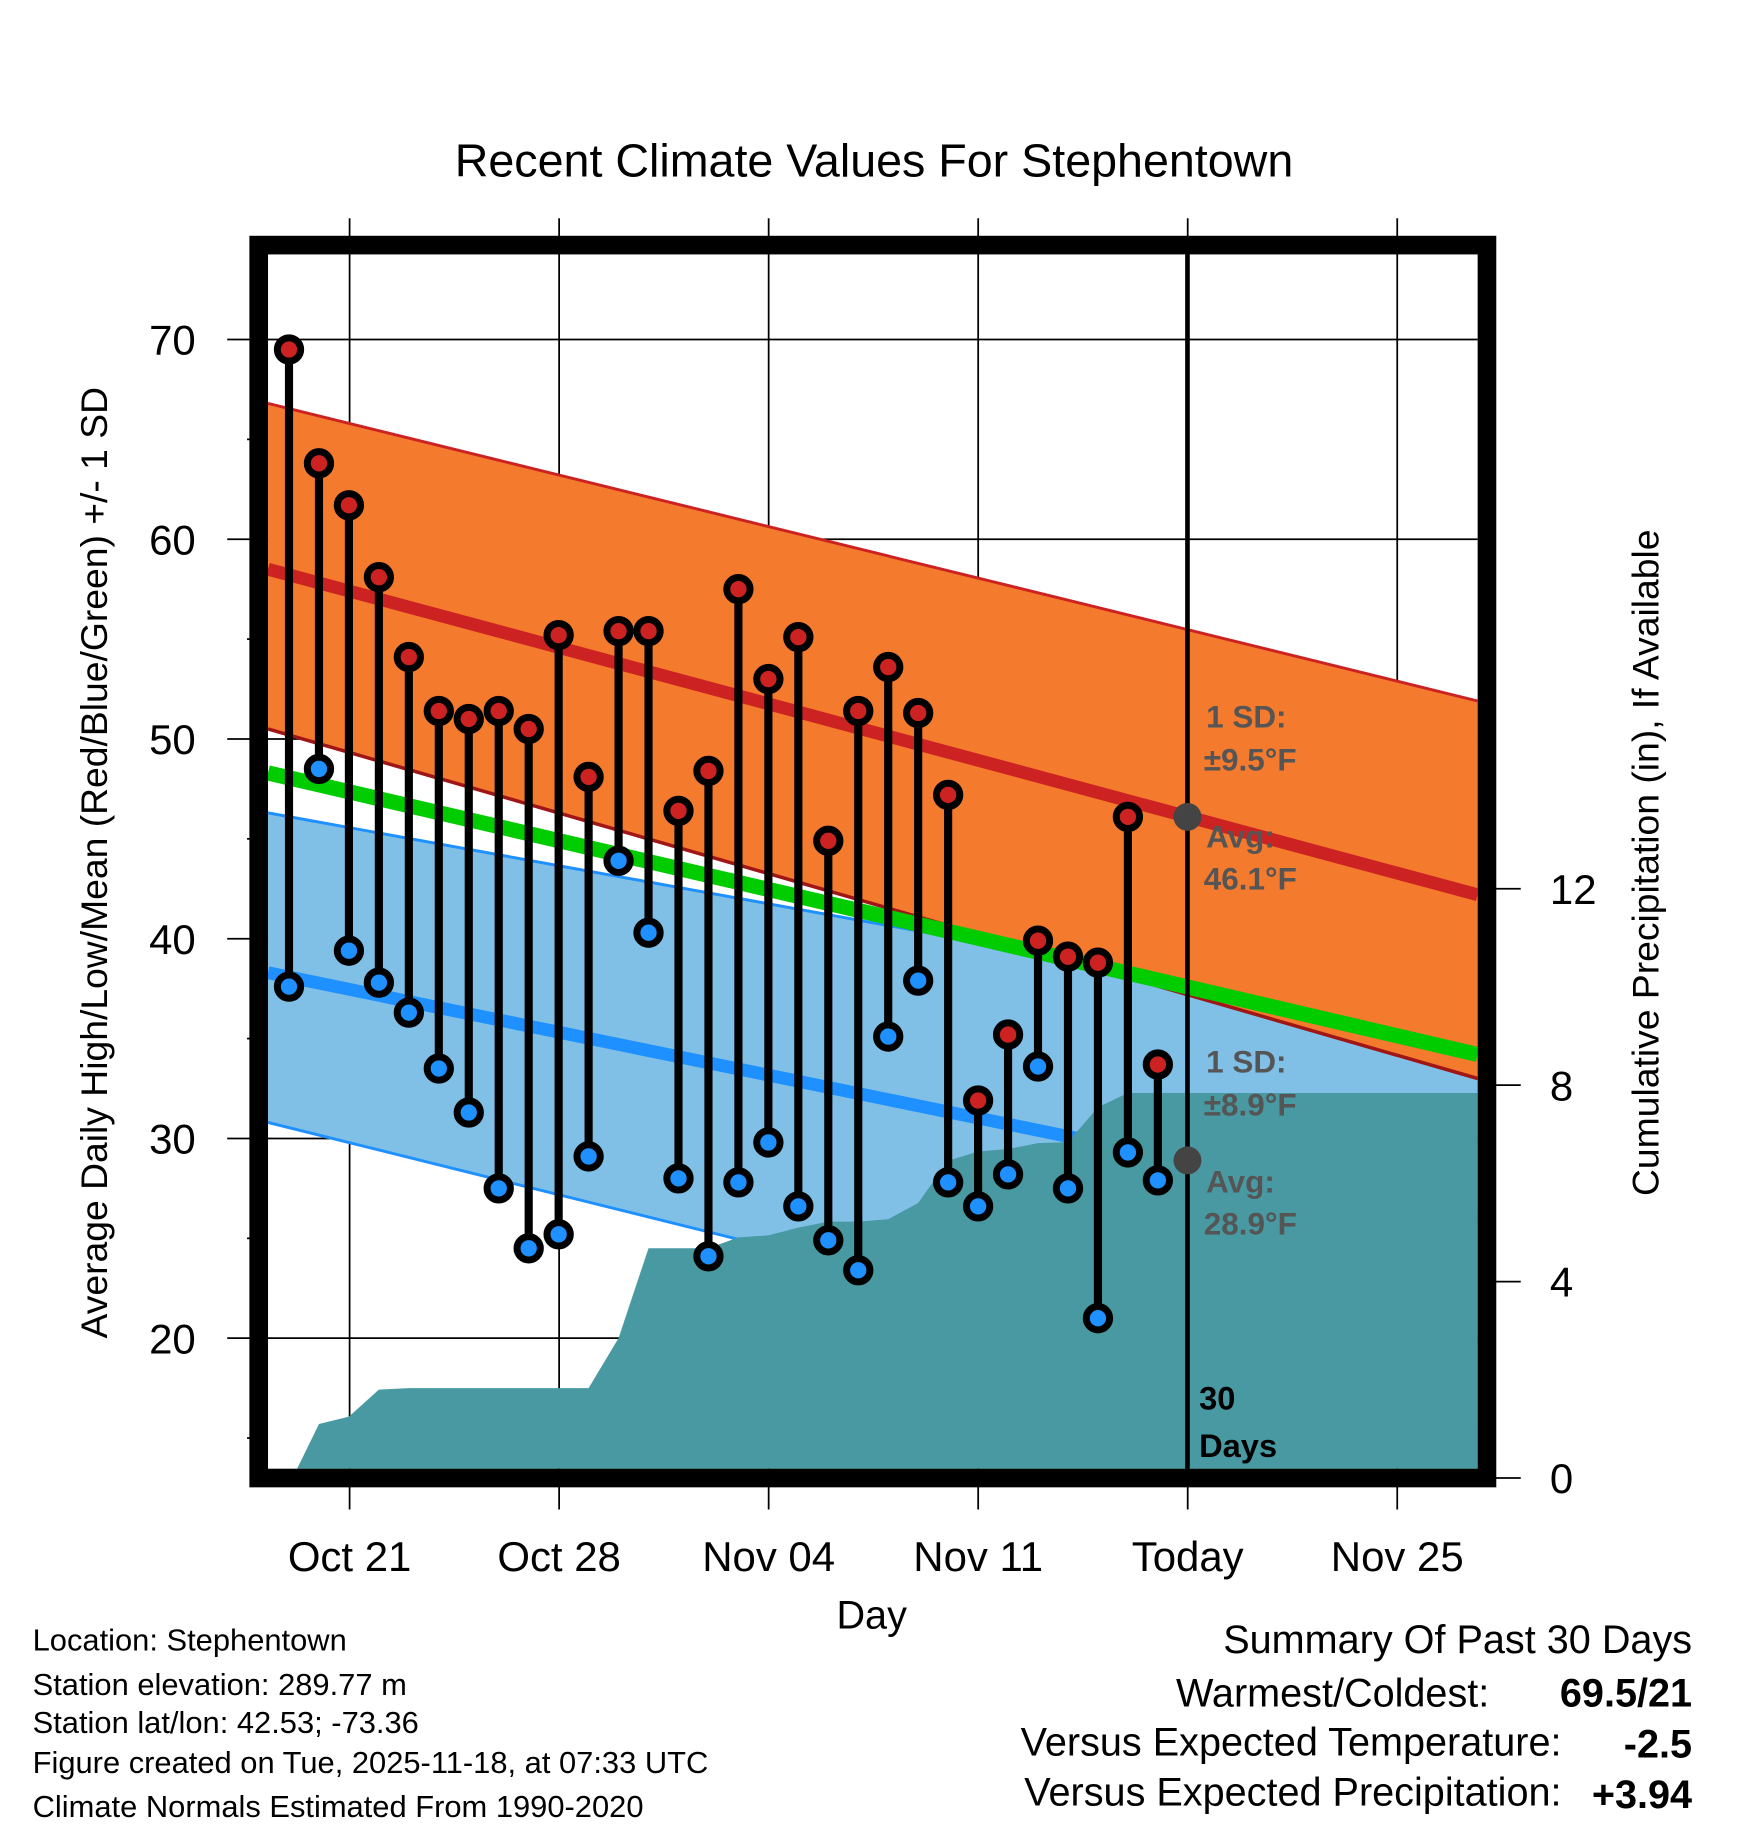  What do you see at coordinates (1561, 1085) in the screenshot?
I see `y-right-tick-label: 8` at bounding box center [1561, 1085].